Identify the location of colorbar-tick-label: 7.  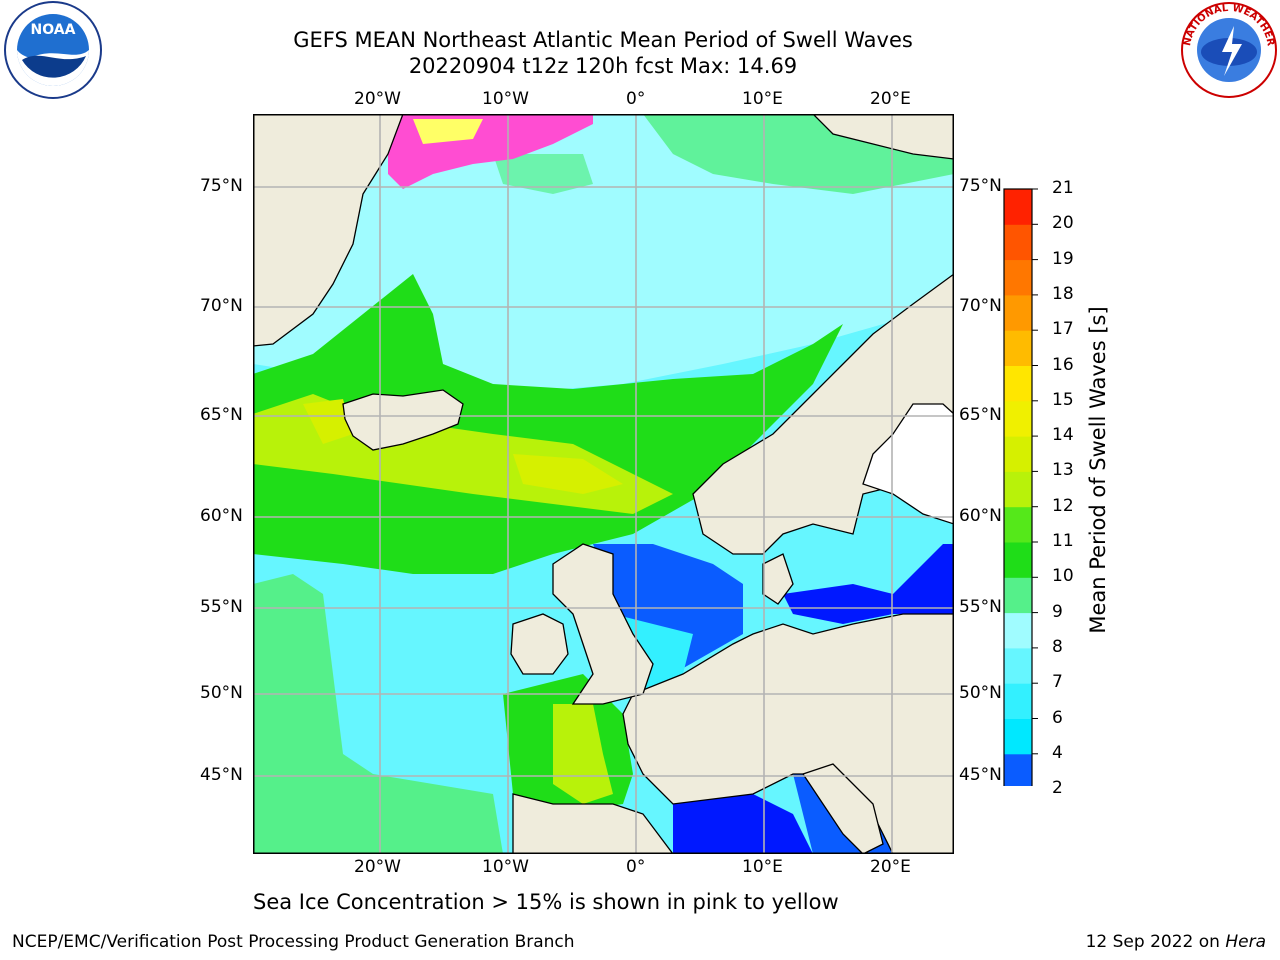
(1057, 682).